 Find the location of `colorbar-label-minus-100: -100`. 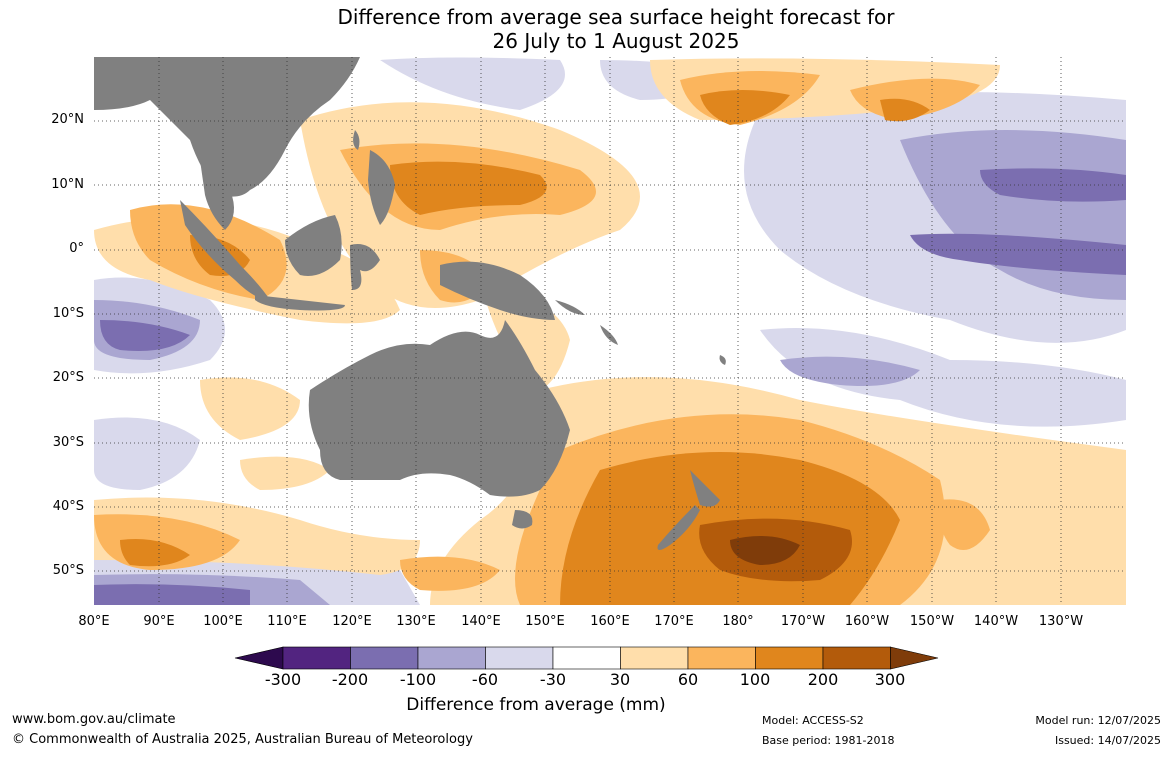

colorbar-label-minus-100: -100 is located at coordinates (418, 679).